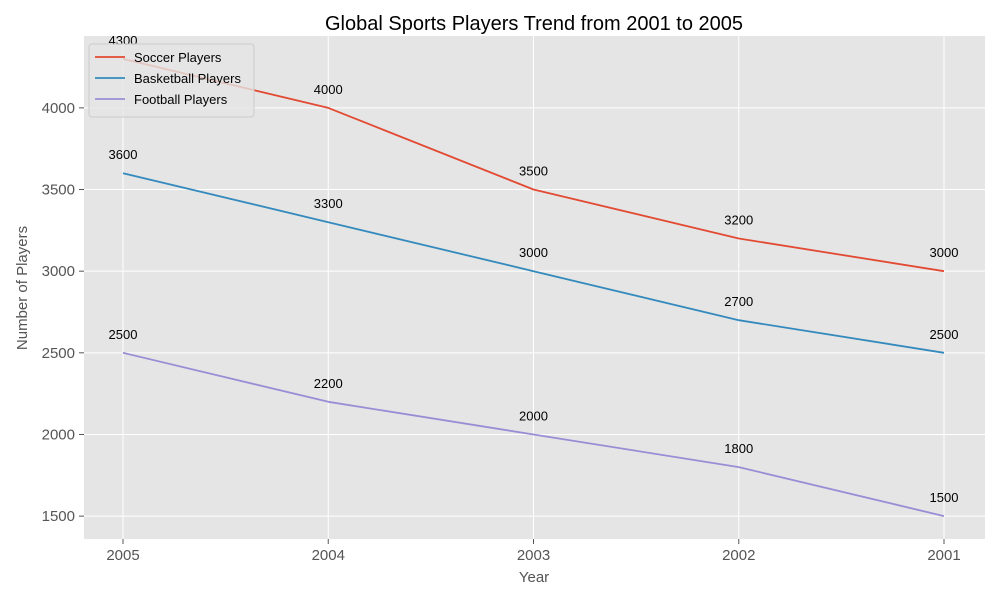 The width and height of the screenshot is (1000, 600). Describe the element at coordinates (534, 577) in the screenshot. I see `x-axis-title: Year` at that location.